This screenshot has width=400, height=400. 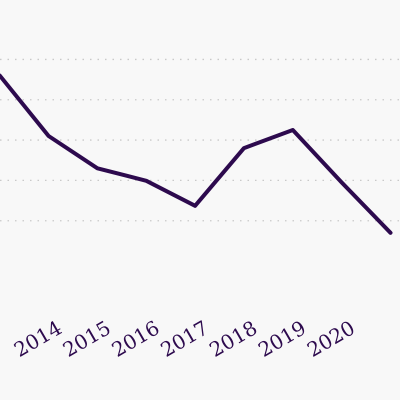 What do you see at coordinates (331, 339) in the screenshot?
I see `x-tick-label-2020: 2020` at bounding box center [331, 339].